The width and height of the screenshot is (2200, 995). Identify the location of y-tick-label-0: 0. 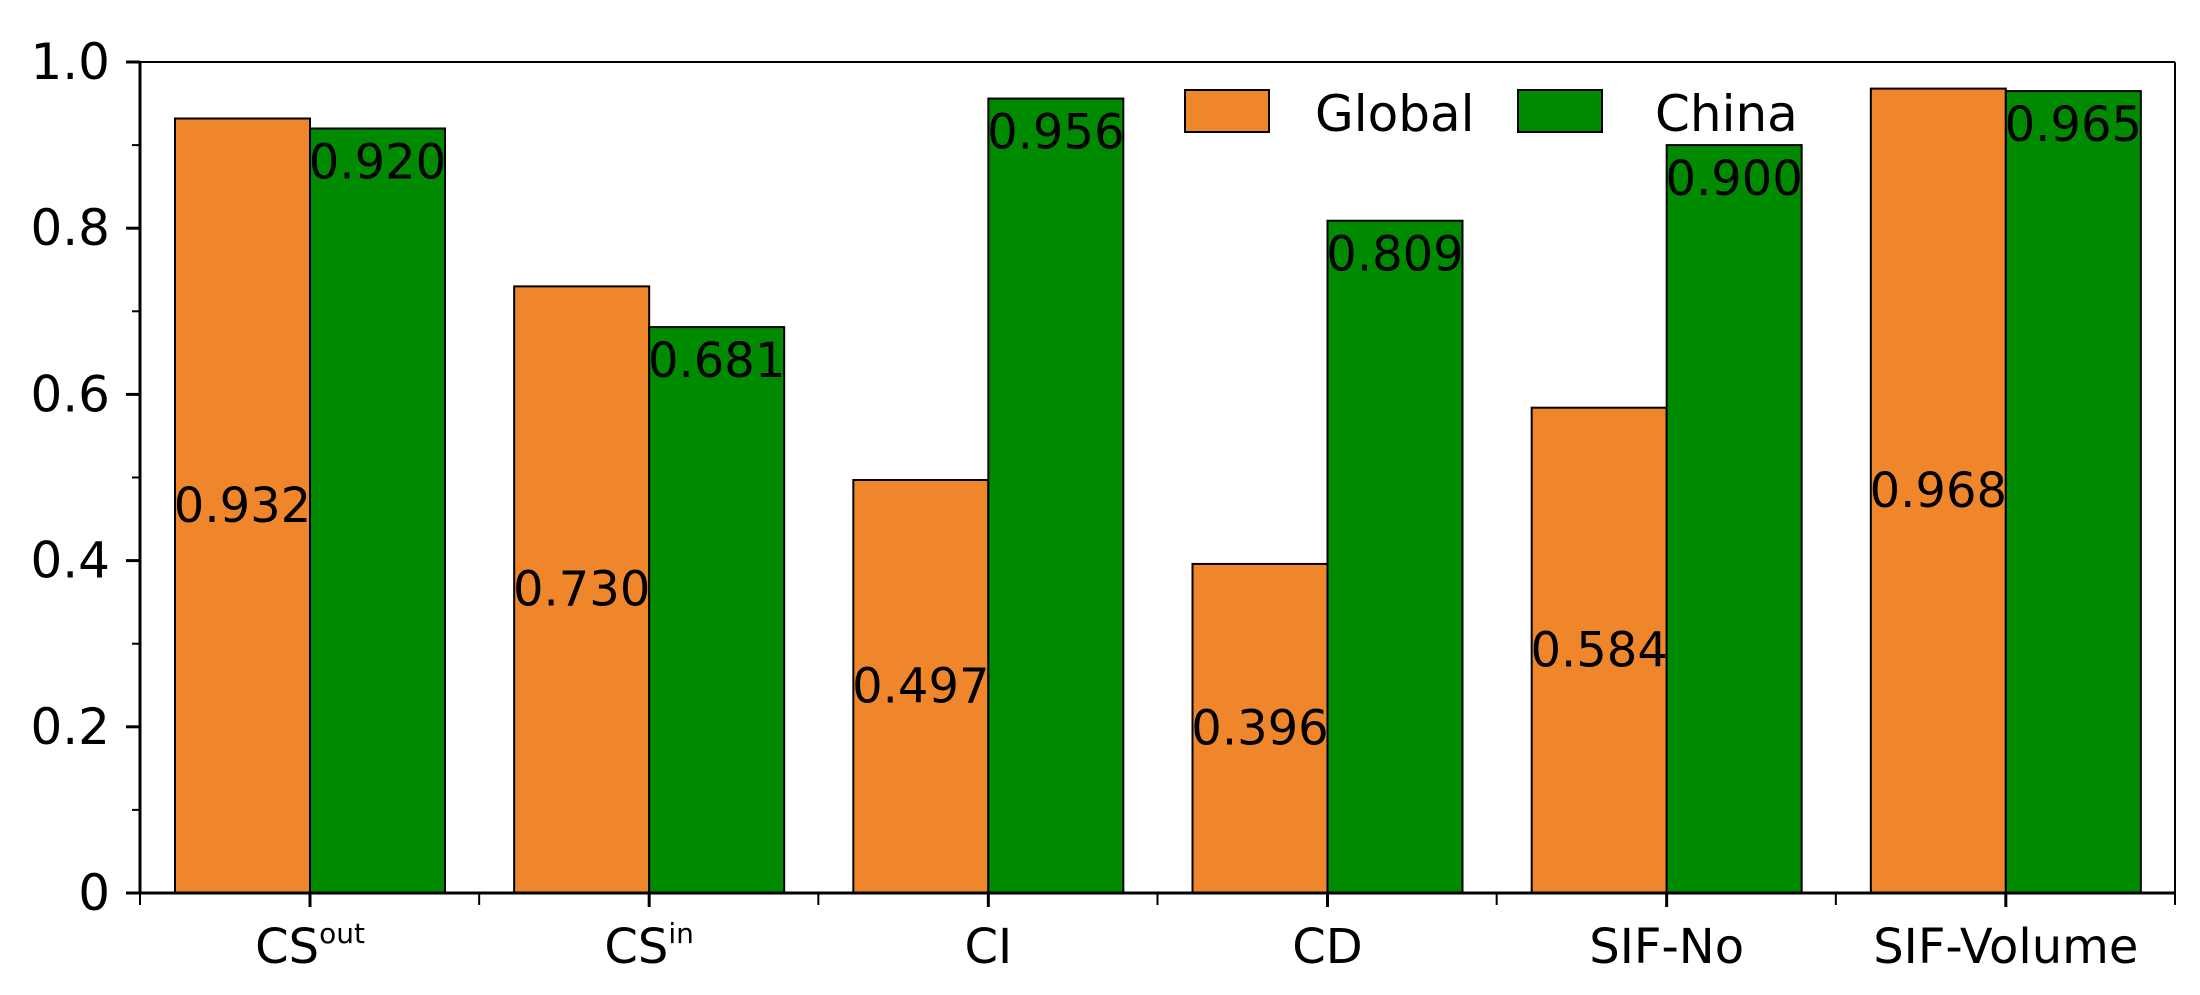
(94, 893).